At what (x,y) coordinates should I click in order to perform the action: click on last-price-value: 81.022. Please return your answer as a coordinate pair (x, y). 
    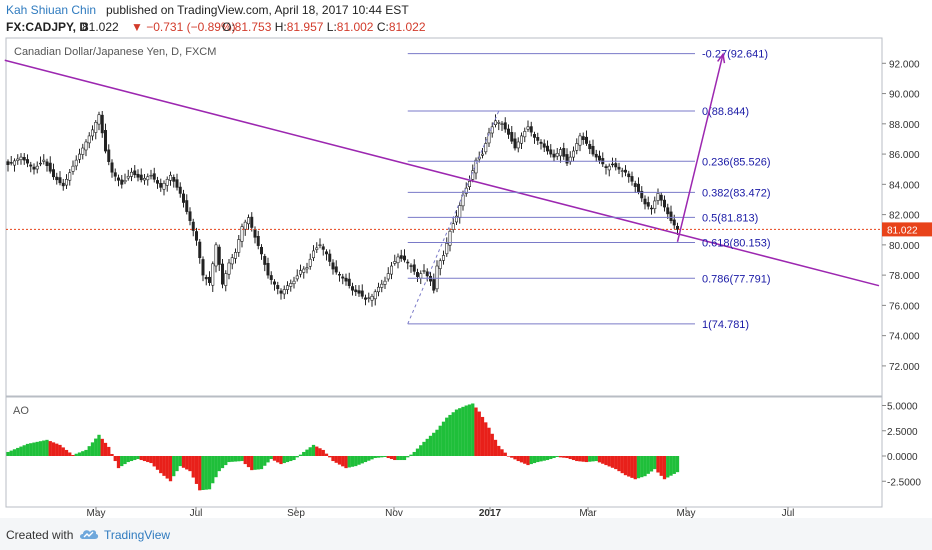
    Looking at the image, I should click on (100, 27).